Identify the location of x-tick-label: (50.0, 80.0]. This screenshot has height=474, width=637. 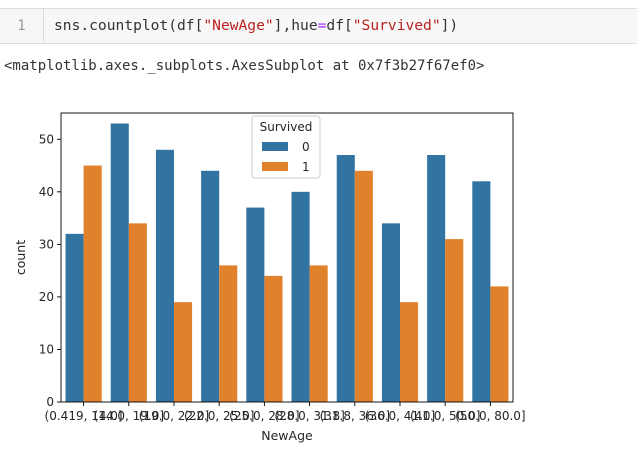
(490, 416).